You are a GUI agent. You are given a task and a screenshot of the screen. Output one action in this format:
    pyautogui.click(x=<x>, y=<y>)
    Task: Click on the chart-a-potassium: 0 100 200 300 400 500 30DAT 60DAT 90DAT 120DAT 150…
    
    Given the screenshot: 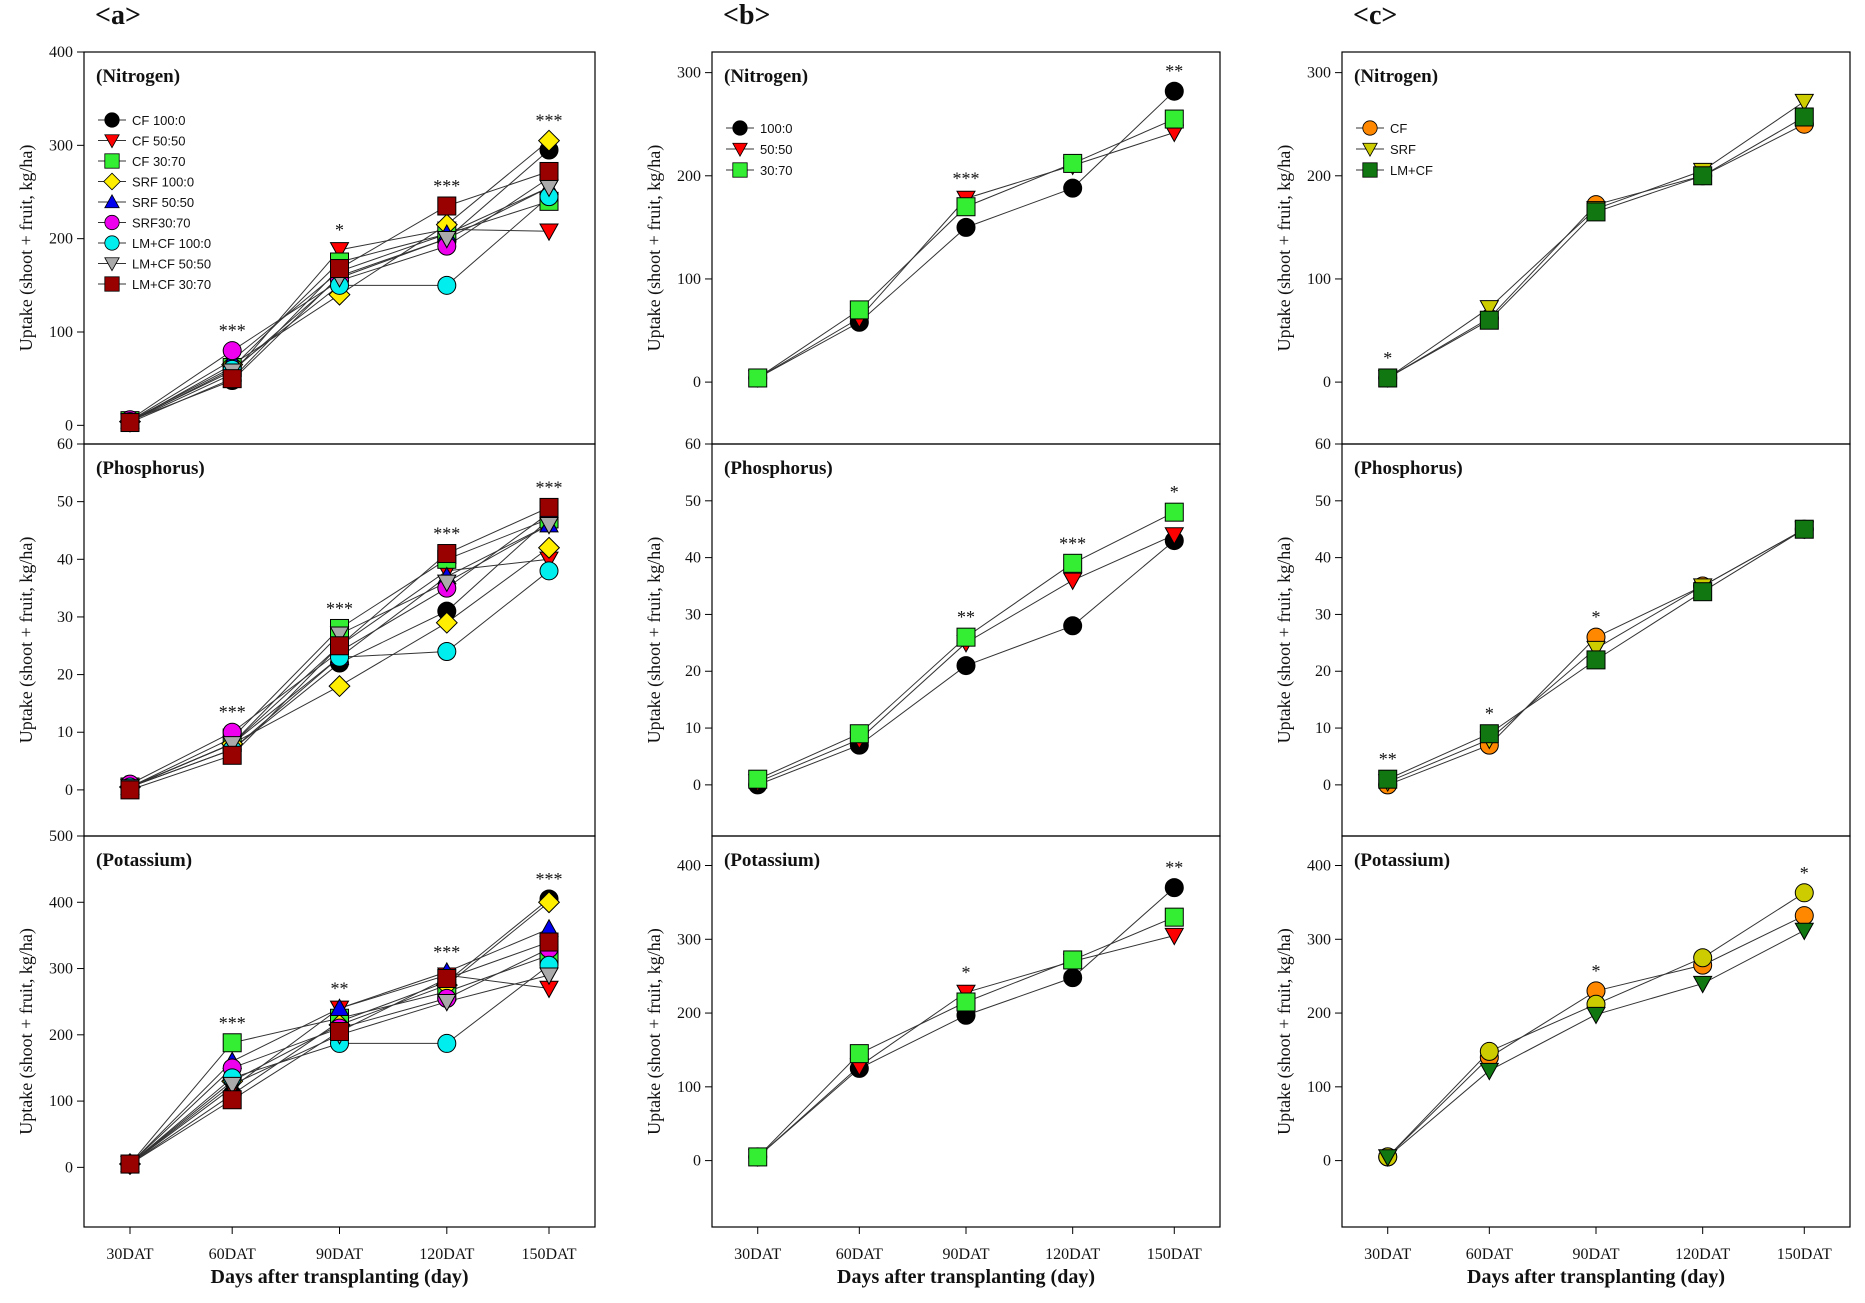 What is the action you would take?
    pyautogui.click(x=306, y=1045)
    